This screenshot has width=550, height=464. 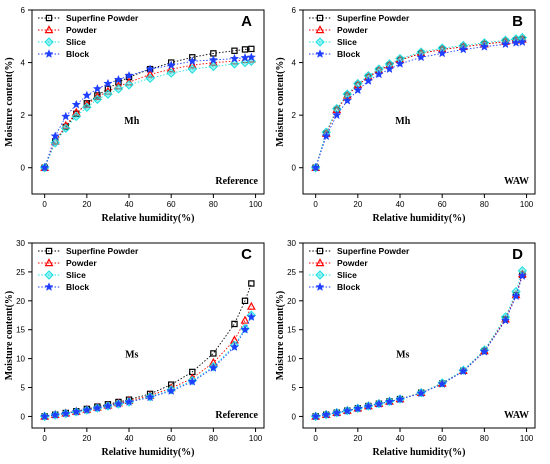 I want to click on panel-letter: C, so click(x=246, y=254).